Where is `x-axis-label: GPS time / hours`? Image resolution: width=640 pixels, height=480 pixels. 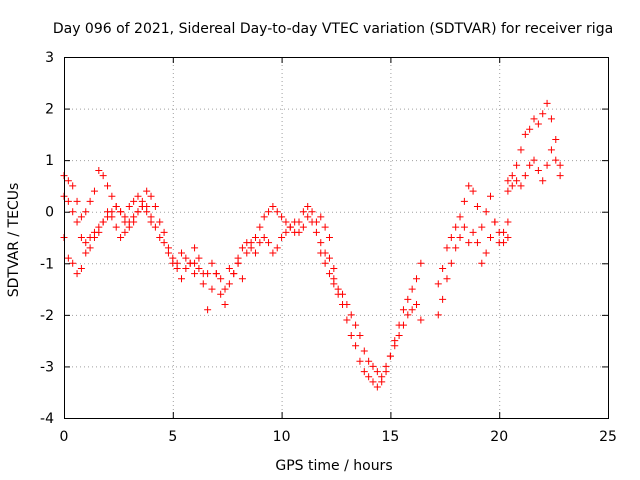
x-axis-label: GPS time / hours is located at coordinates (333, 466).